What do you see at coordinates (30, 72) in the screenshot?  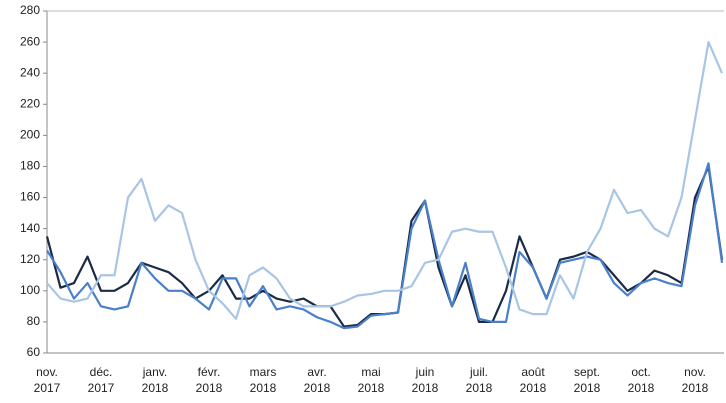 I see `y-tick-label: 240` at bounding box center [30, 72].